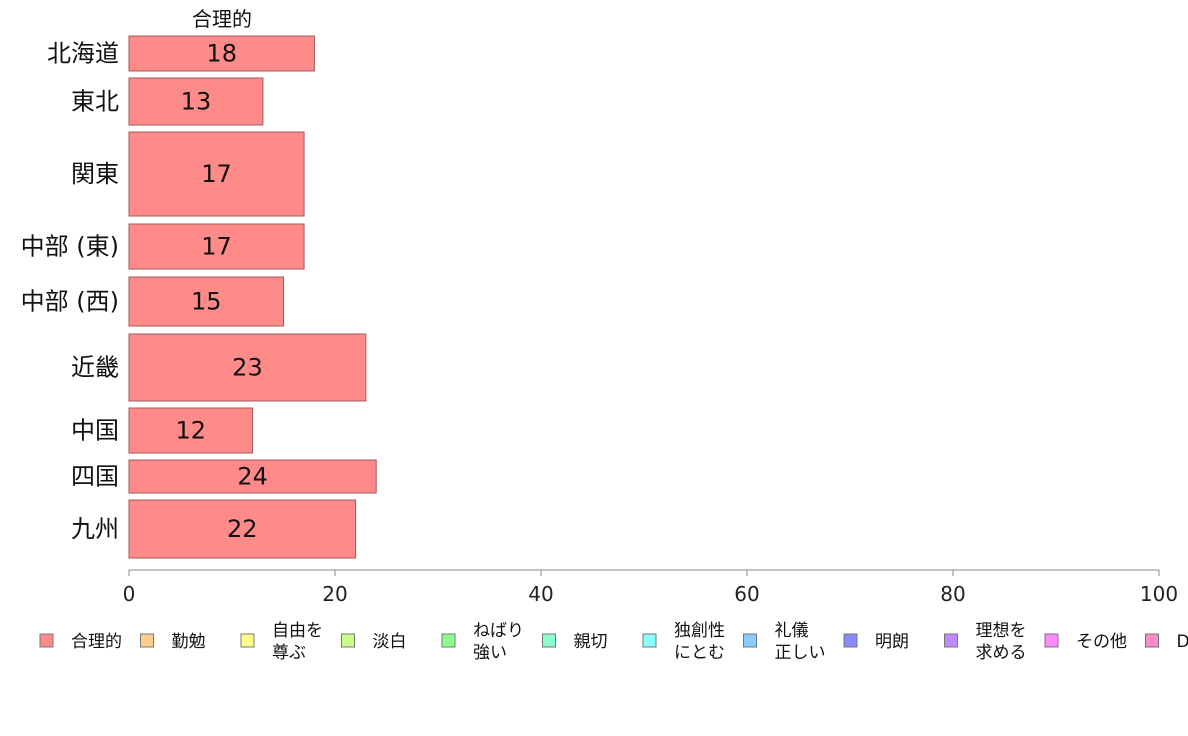  I want to click on x-tick-label: 40, so click(540, 594).